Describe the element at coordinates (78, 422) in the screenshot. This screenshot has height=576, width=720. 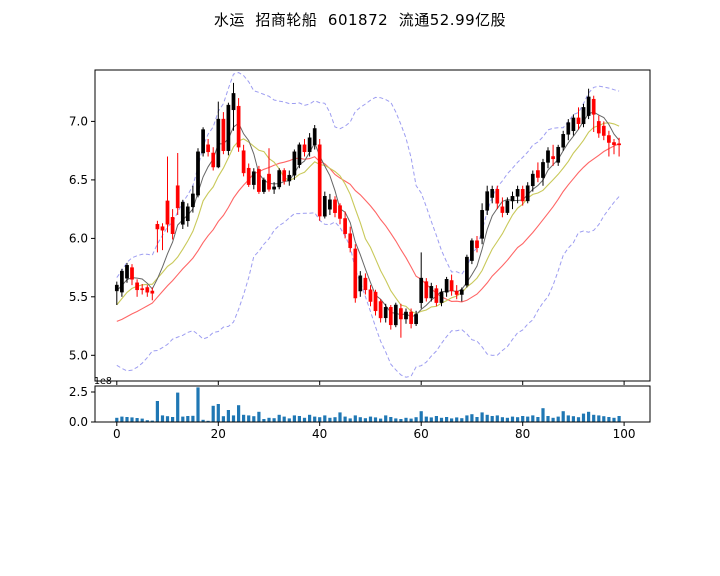
I see `volume-tick-label: 0.0` at that location.